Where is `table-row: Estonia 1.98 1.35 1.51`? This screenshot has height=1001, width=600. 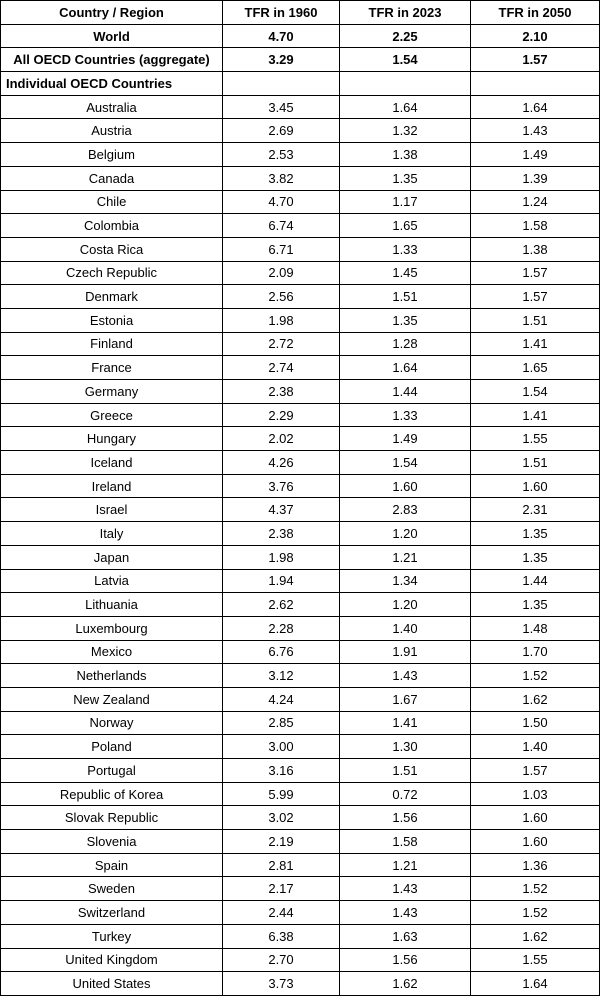
table-row: Estonia 1.98 1.35 1.51 is located at coordinates (300, 320).